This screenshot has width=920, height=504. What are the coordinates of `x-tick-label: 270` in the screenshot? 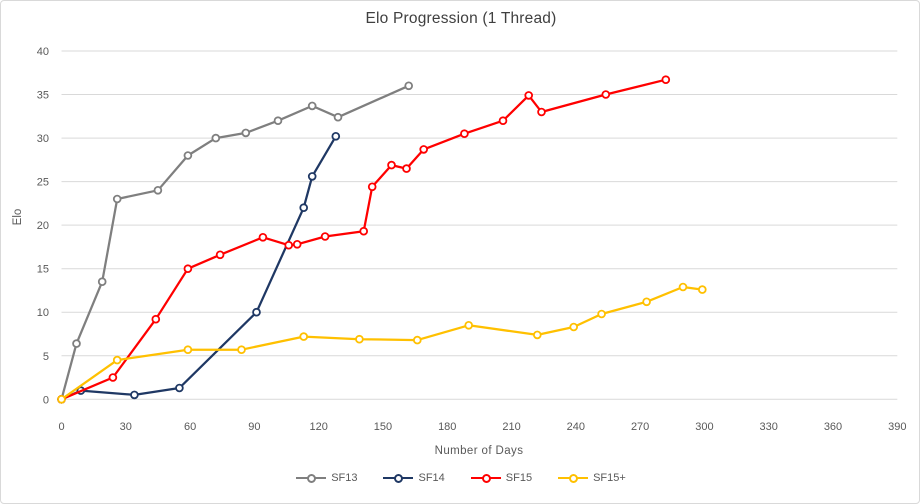 It's located at (640, 427).